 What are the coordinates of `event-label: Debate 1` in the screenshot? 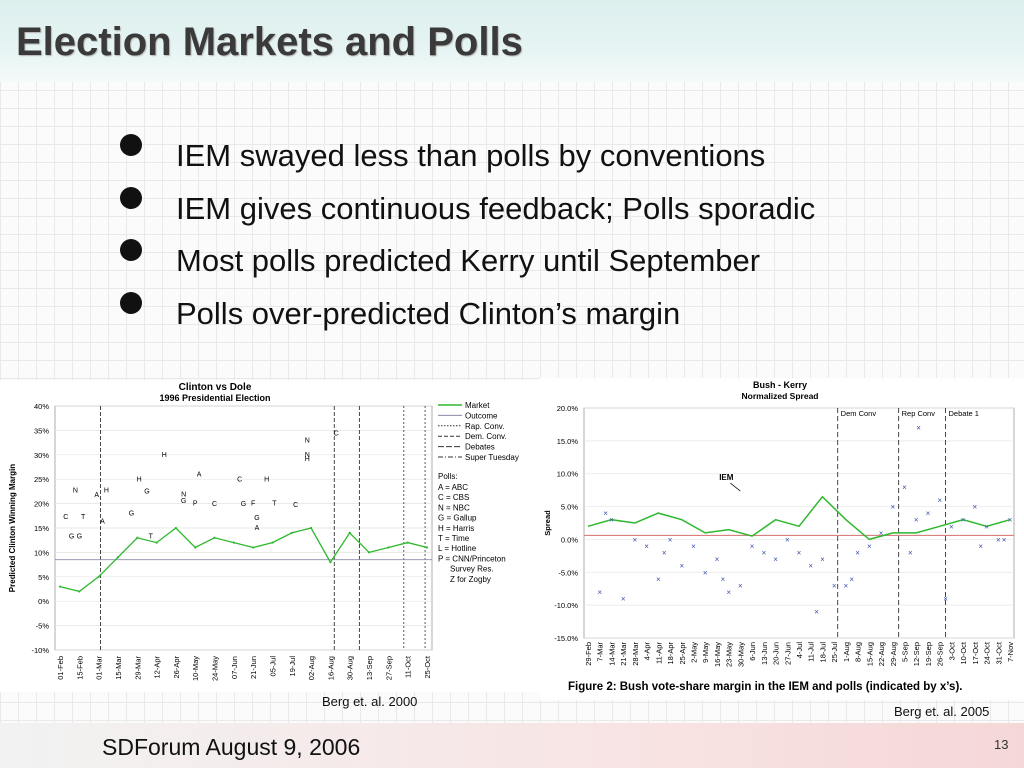 It's located at (964, 413).